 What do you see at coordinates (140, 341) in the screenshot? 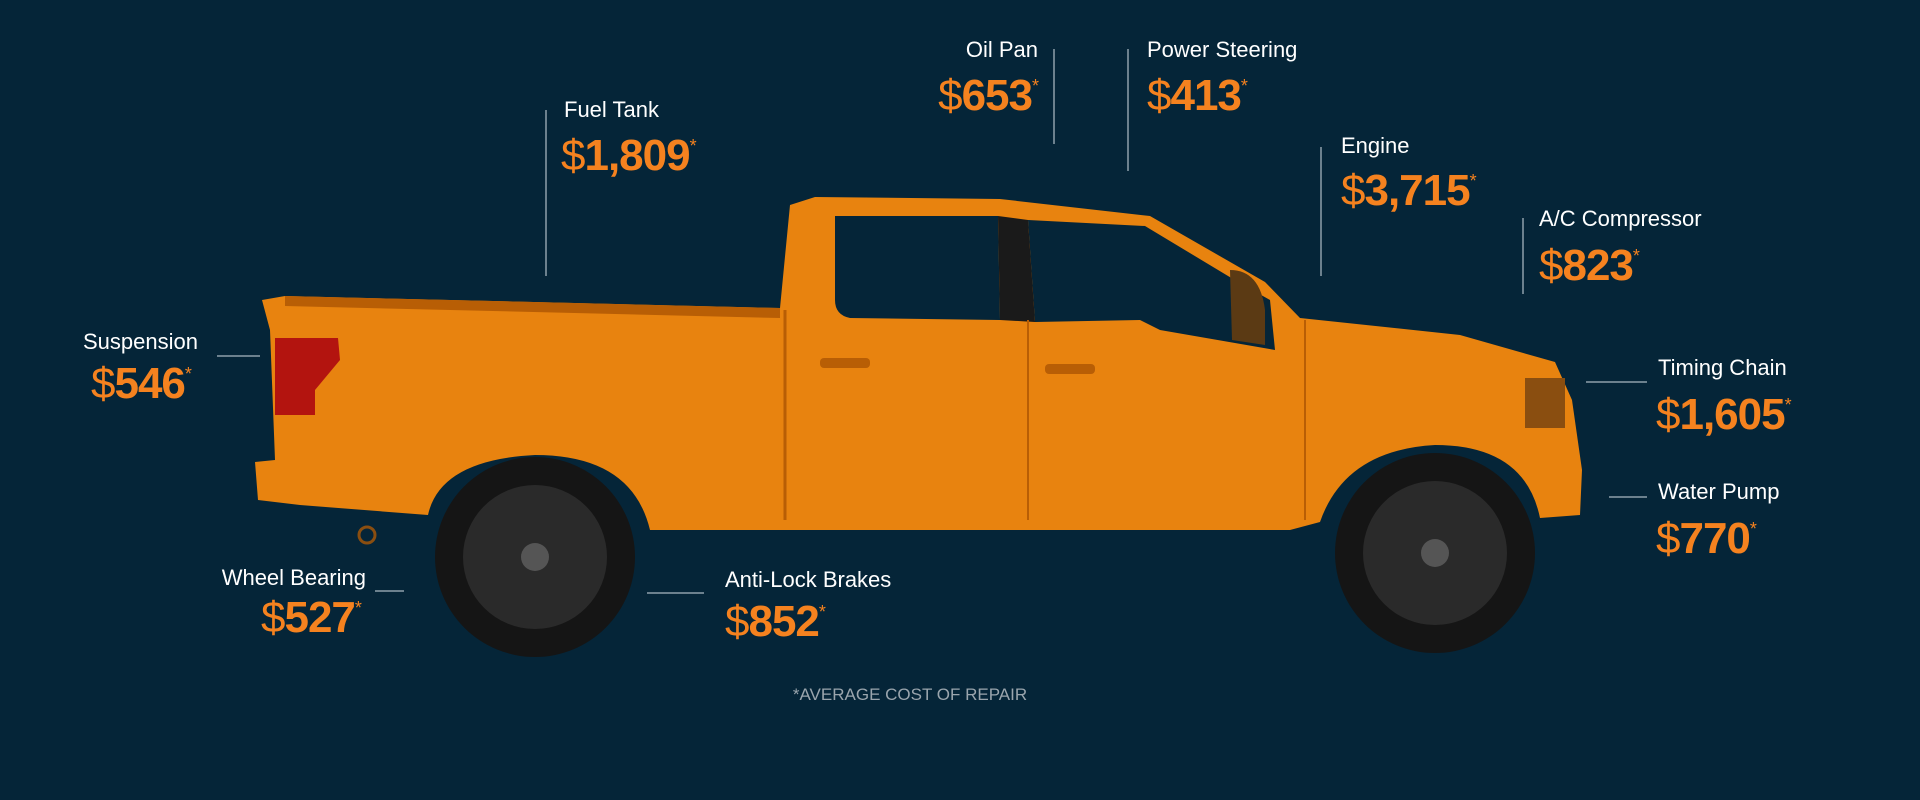
I see `part-name: Suspension` at bounding box center [140, 341].